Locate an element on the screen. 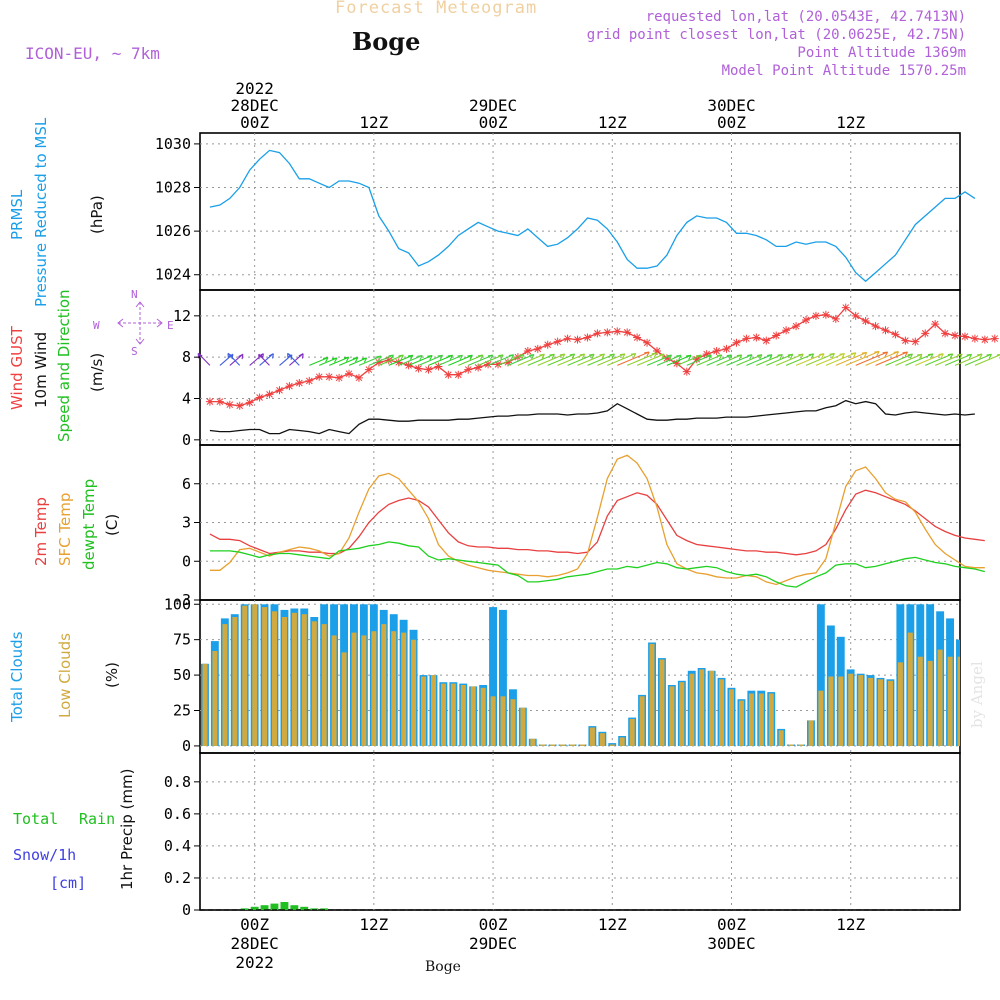 This screenshot has width=1000, height=1000. temp-dew-label: dewpt Temp is located at coordinates (89, 524).